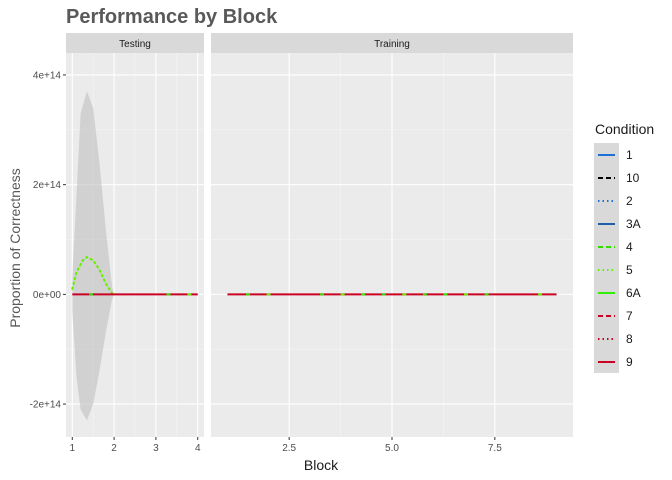 The image size is (672, 480). I want to click on legend-item: 2, so click(615, 201).